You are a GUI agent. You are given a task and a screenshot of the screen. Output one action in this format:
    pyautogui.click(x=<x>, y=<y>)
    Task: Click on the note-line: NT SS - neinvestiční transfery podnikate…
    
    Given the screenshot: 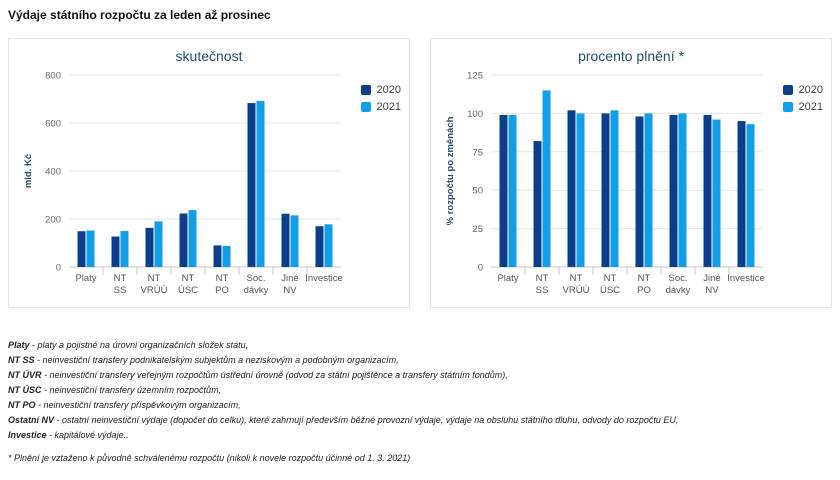 What is the action you would take?
    pyautogui.click(x=421, y=360)
    